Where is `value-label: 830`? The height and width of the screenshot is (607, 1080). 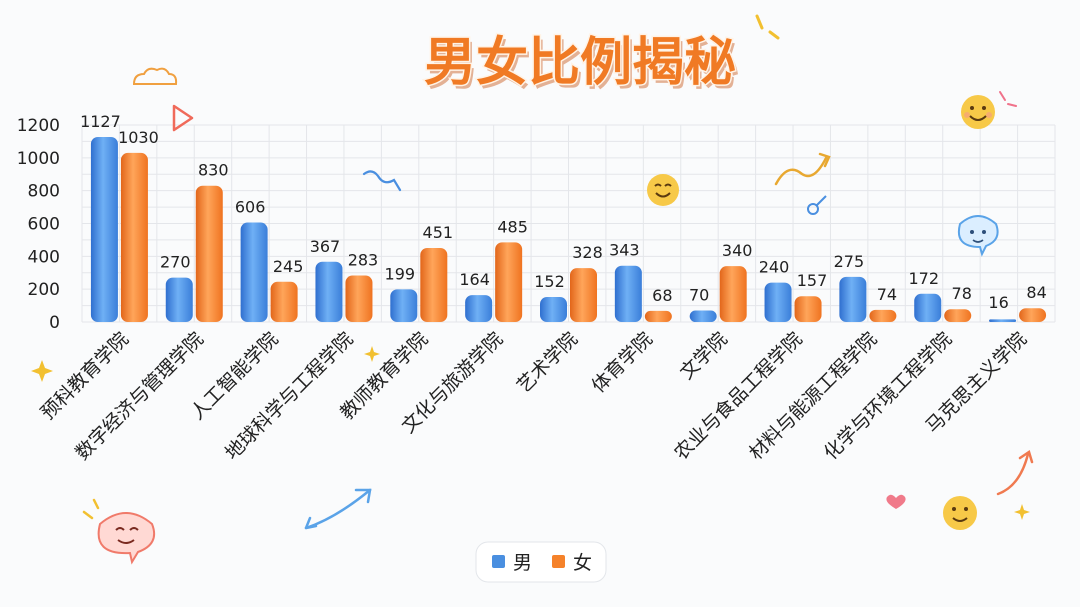 value-label: 830 is located at coordinates (213, 170).